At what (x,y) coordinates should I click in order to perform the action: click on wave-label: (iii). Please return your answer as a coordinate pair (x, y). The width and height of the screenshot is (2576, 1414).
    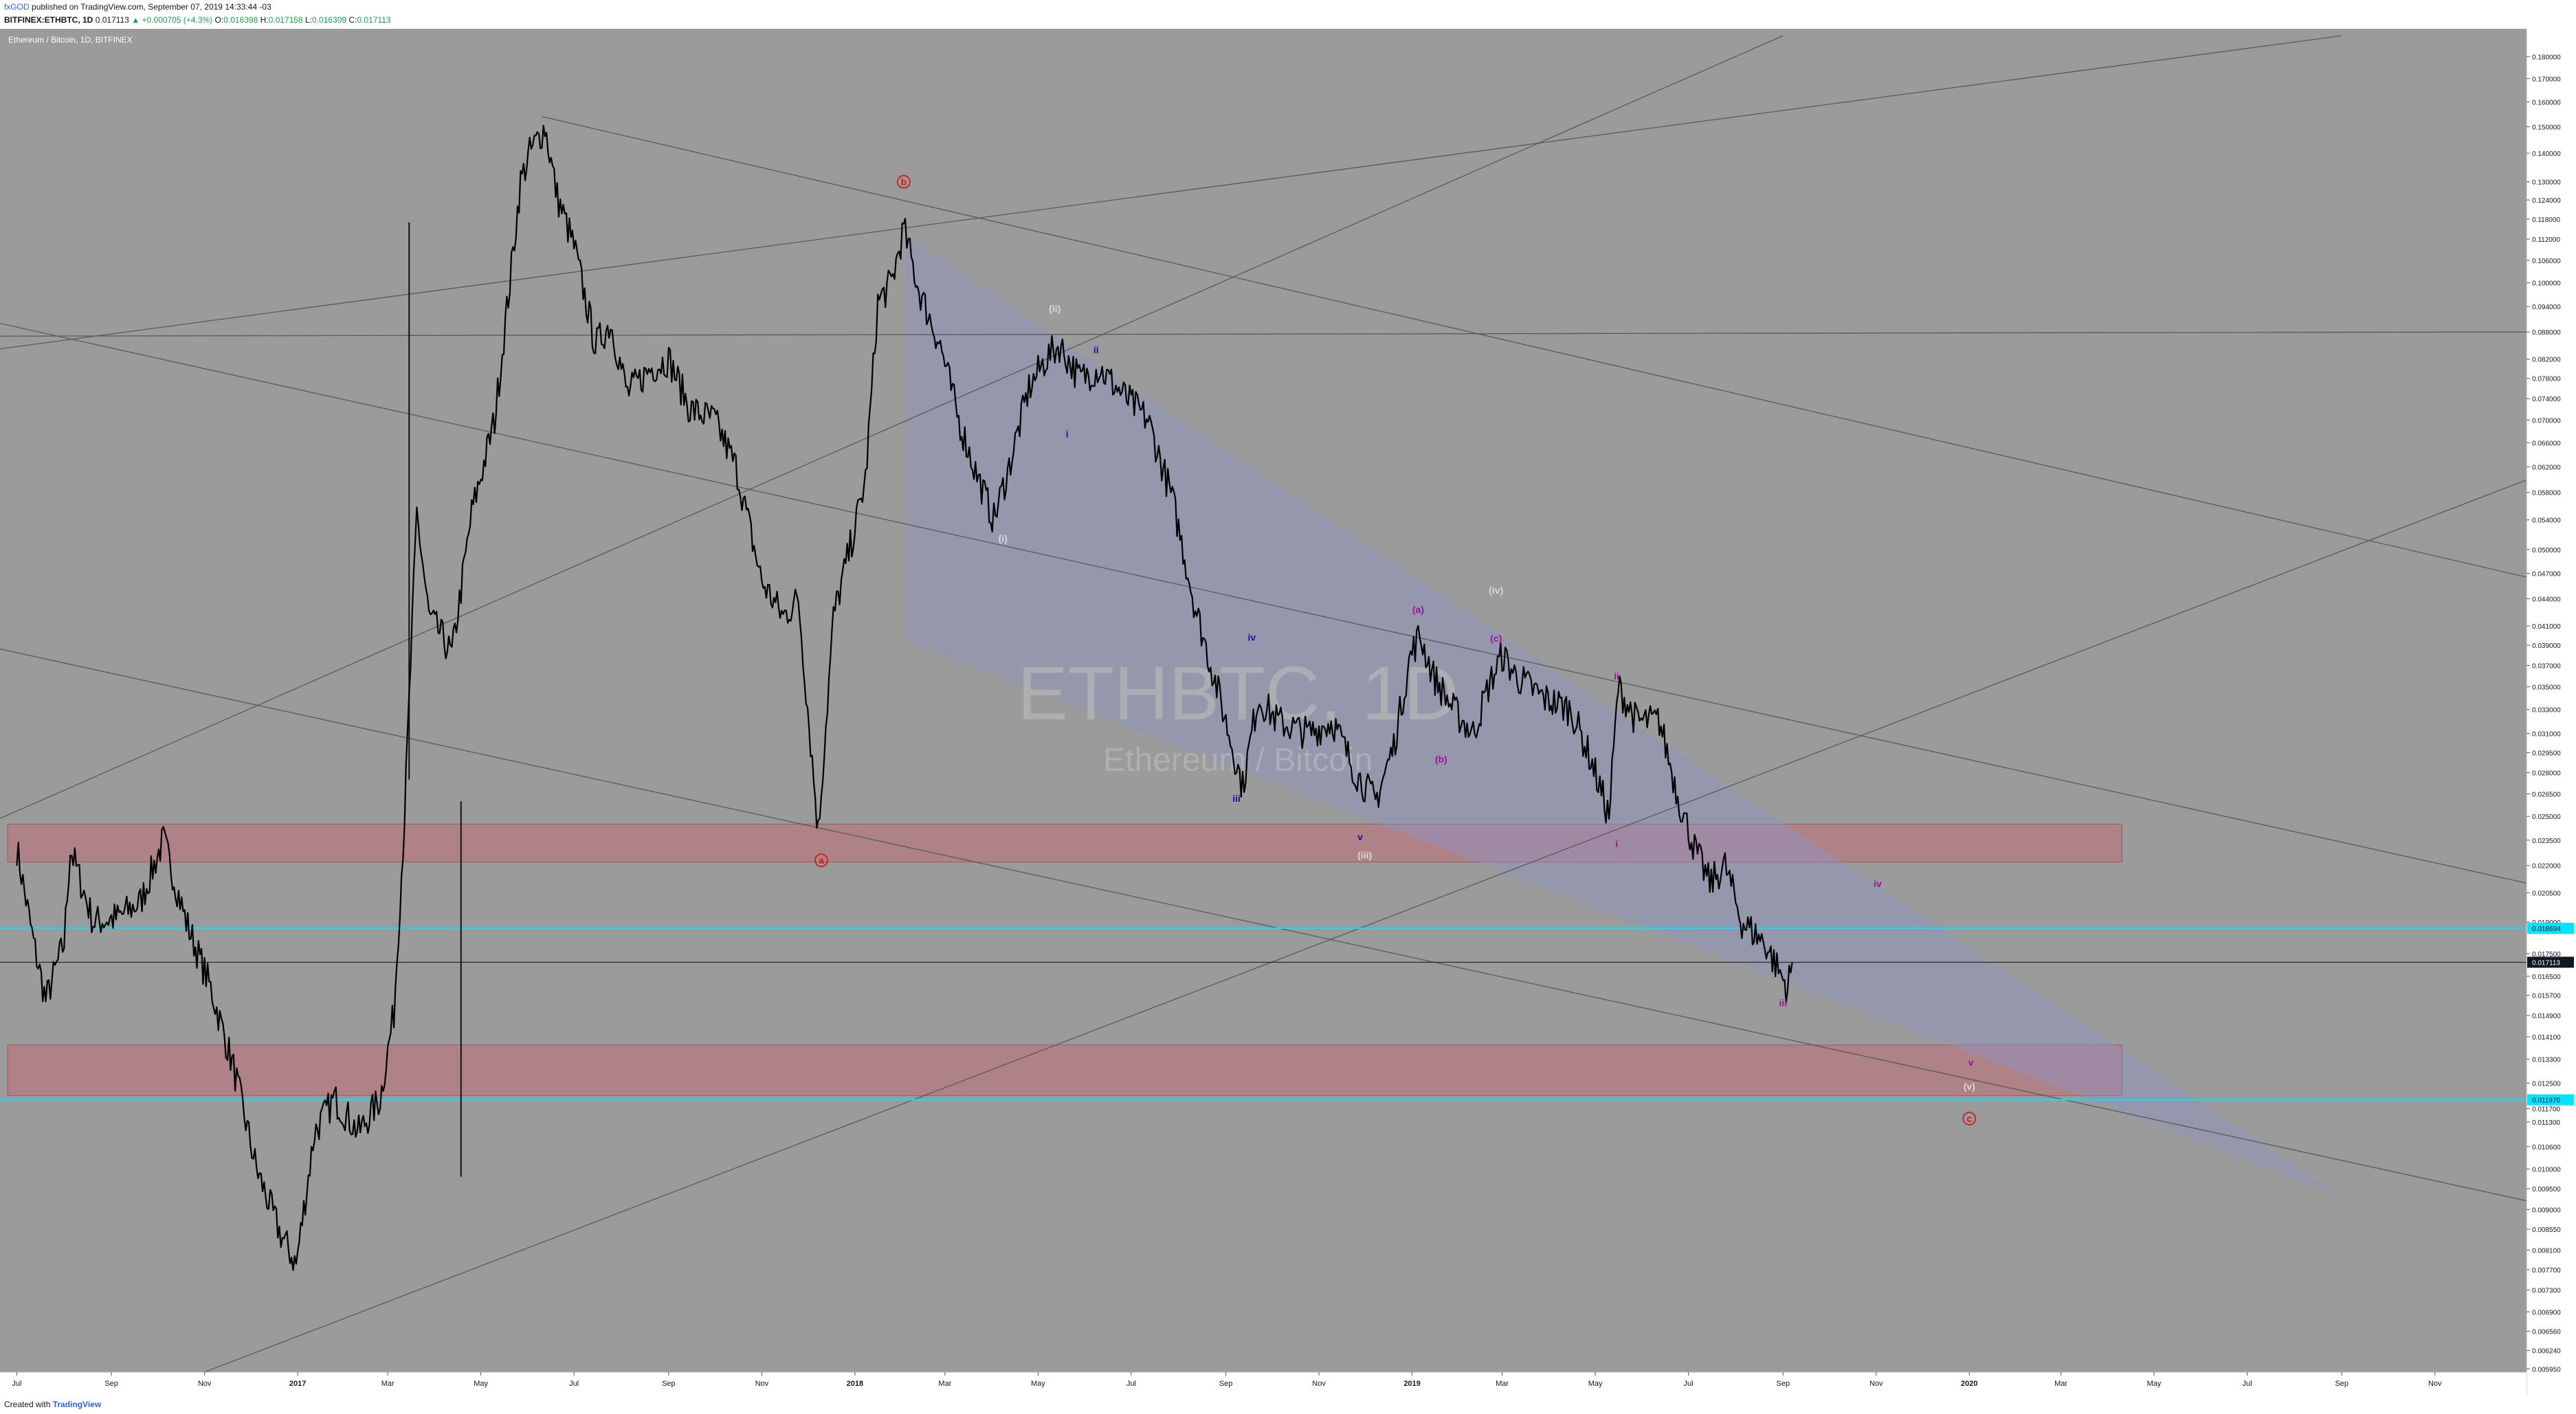
    Looking at the image, I should click on (1364, 855).